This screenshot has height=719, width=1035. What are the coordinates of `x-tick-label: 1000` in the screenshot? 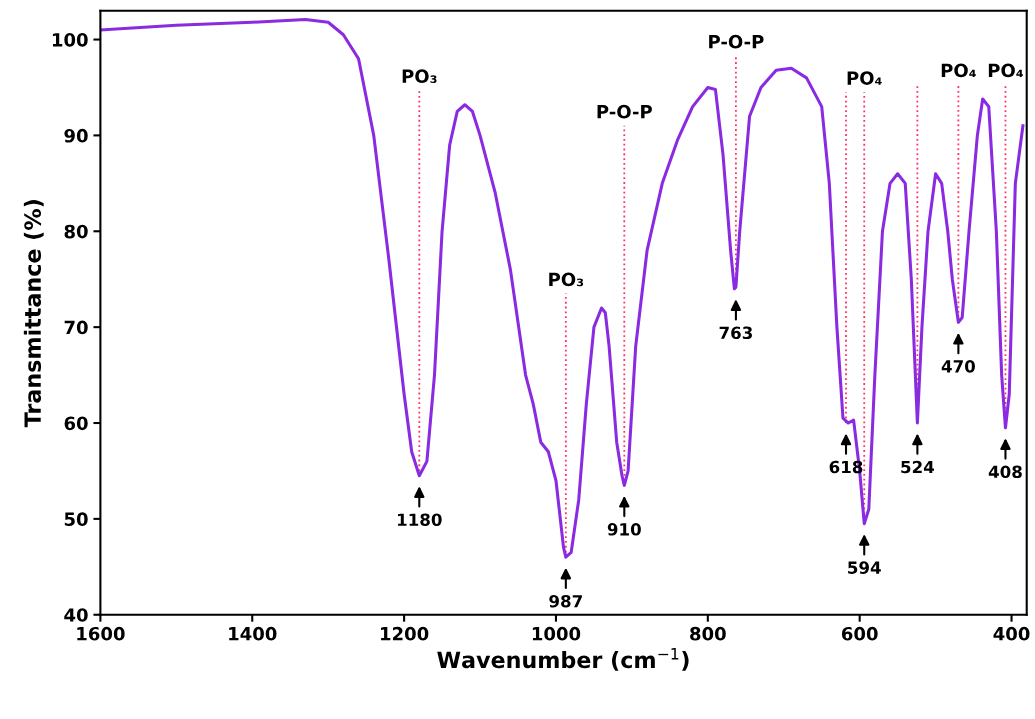 It's located at (556, 633).